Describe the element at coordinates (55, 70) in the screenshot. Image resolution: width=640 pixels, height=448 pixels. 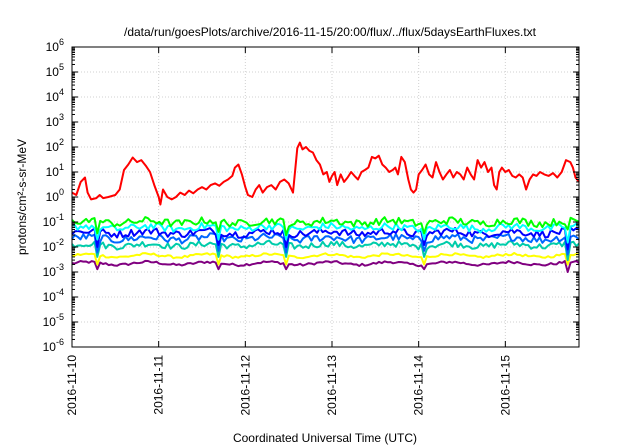
I see `y-tick-label: 10⁵` at that location.